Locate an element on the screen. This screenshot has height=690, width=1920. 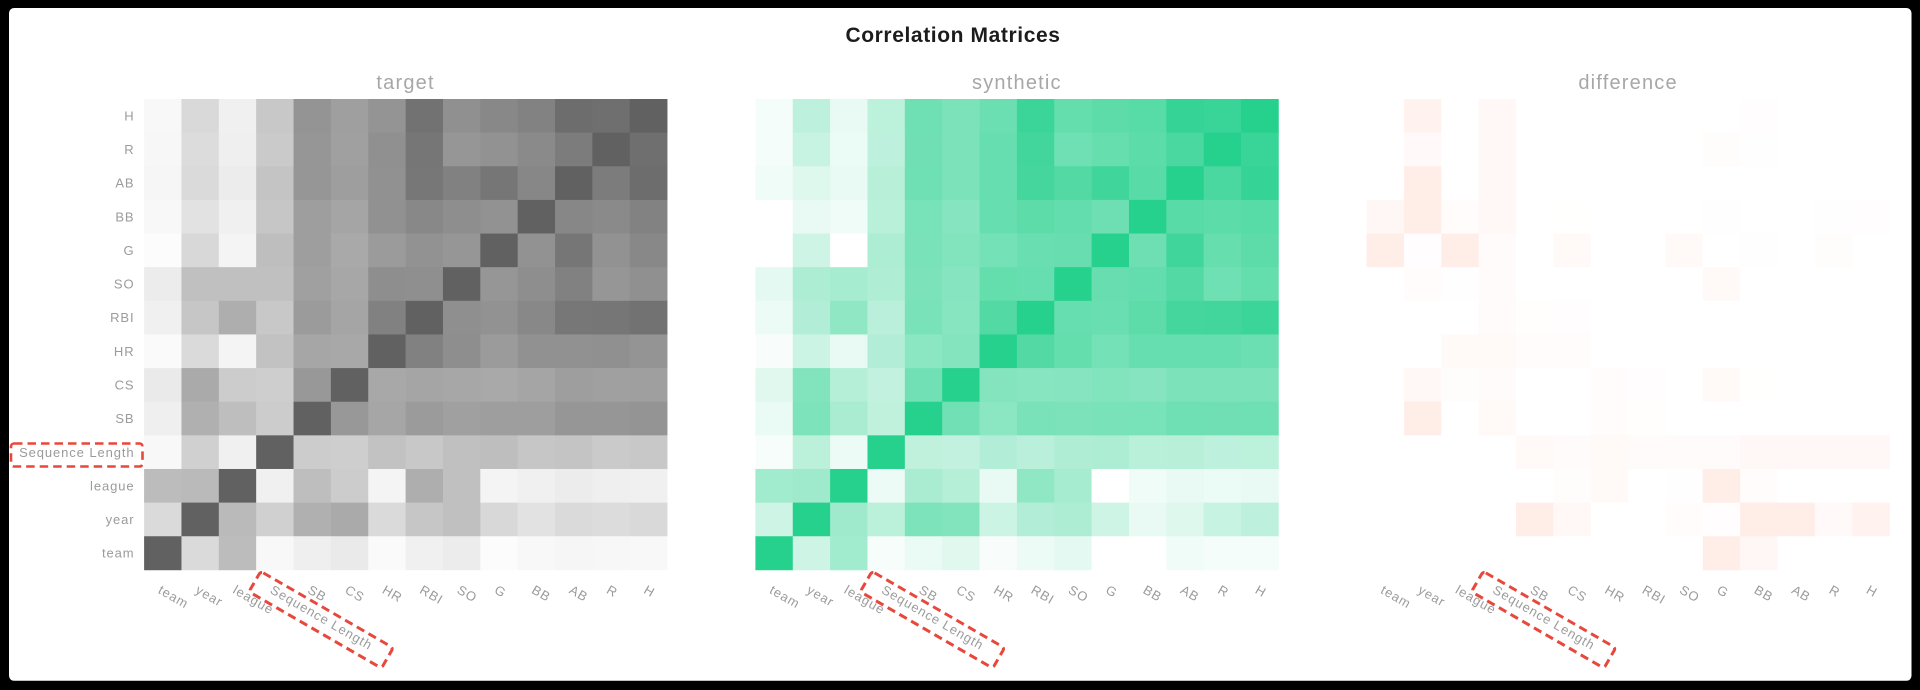
svg-text: Sequence Length is located at coordinates (76, 452).